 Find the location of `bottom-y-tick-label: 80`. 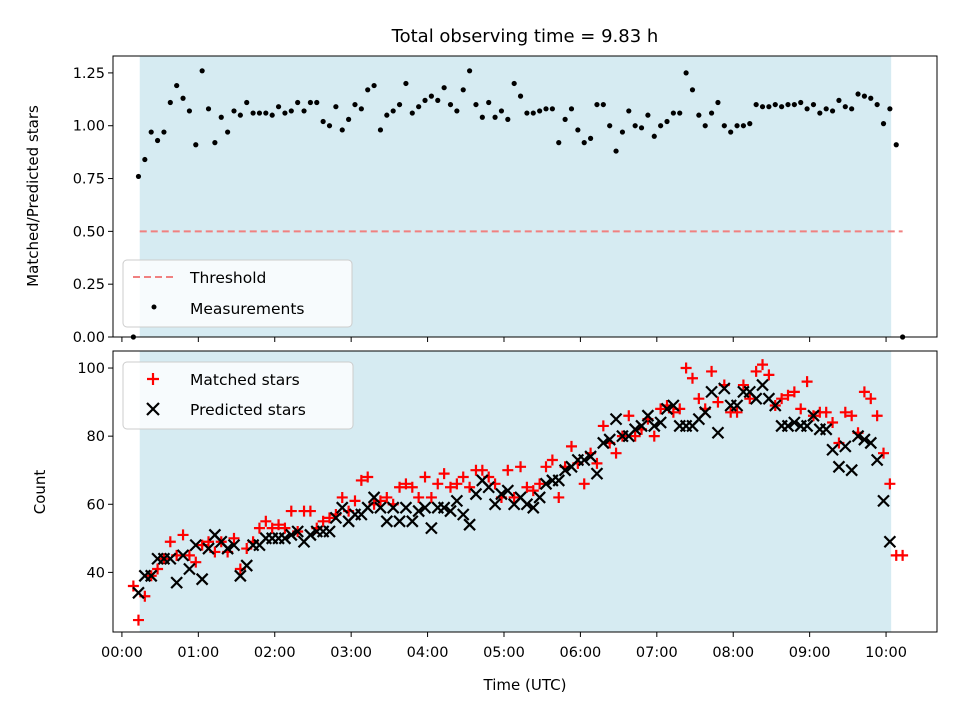

bottom-y-tick-label: 80 is located at coordinates (96, 437).